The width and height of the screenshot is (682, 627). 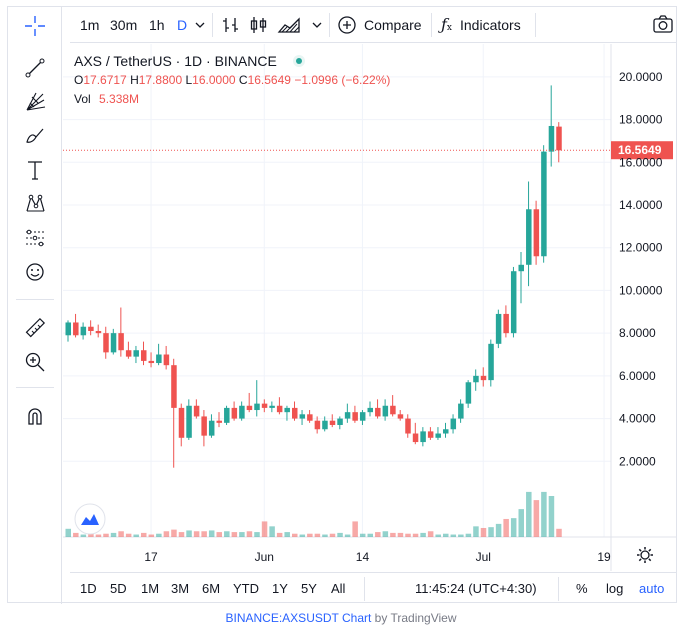 I want to click on symbol-title-row: AXS / TetherUS · 1D · BINANCE, so click(x=232, y=61).